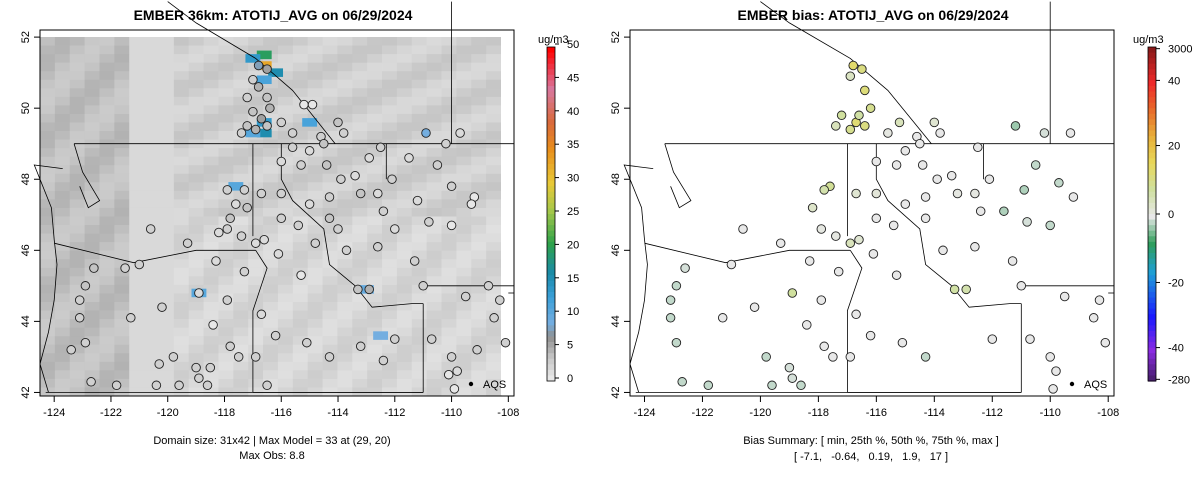 The width and height of the screenshot is (1200, 479). I want to click on colorbar-tick-label: 30, so click(573, 179).